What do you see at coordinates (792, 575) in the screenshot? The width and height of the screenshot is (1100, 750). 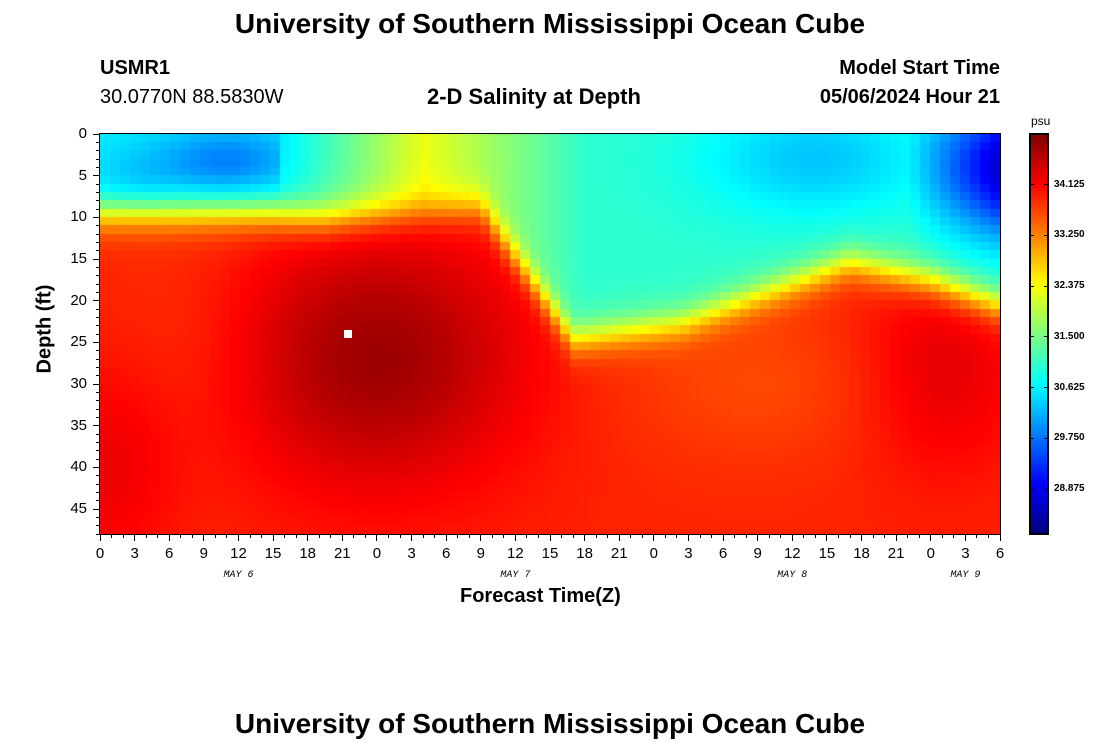 I see `x-day-label: MAY 8` at bounding box center [792, 575].